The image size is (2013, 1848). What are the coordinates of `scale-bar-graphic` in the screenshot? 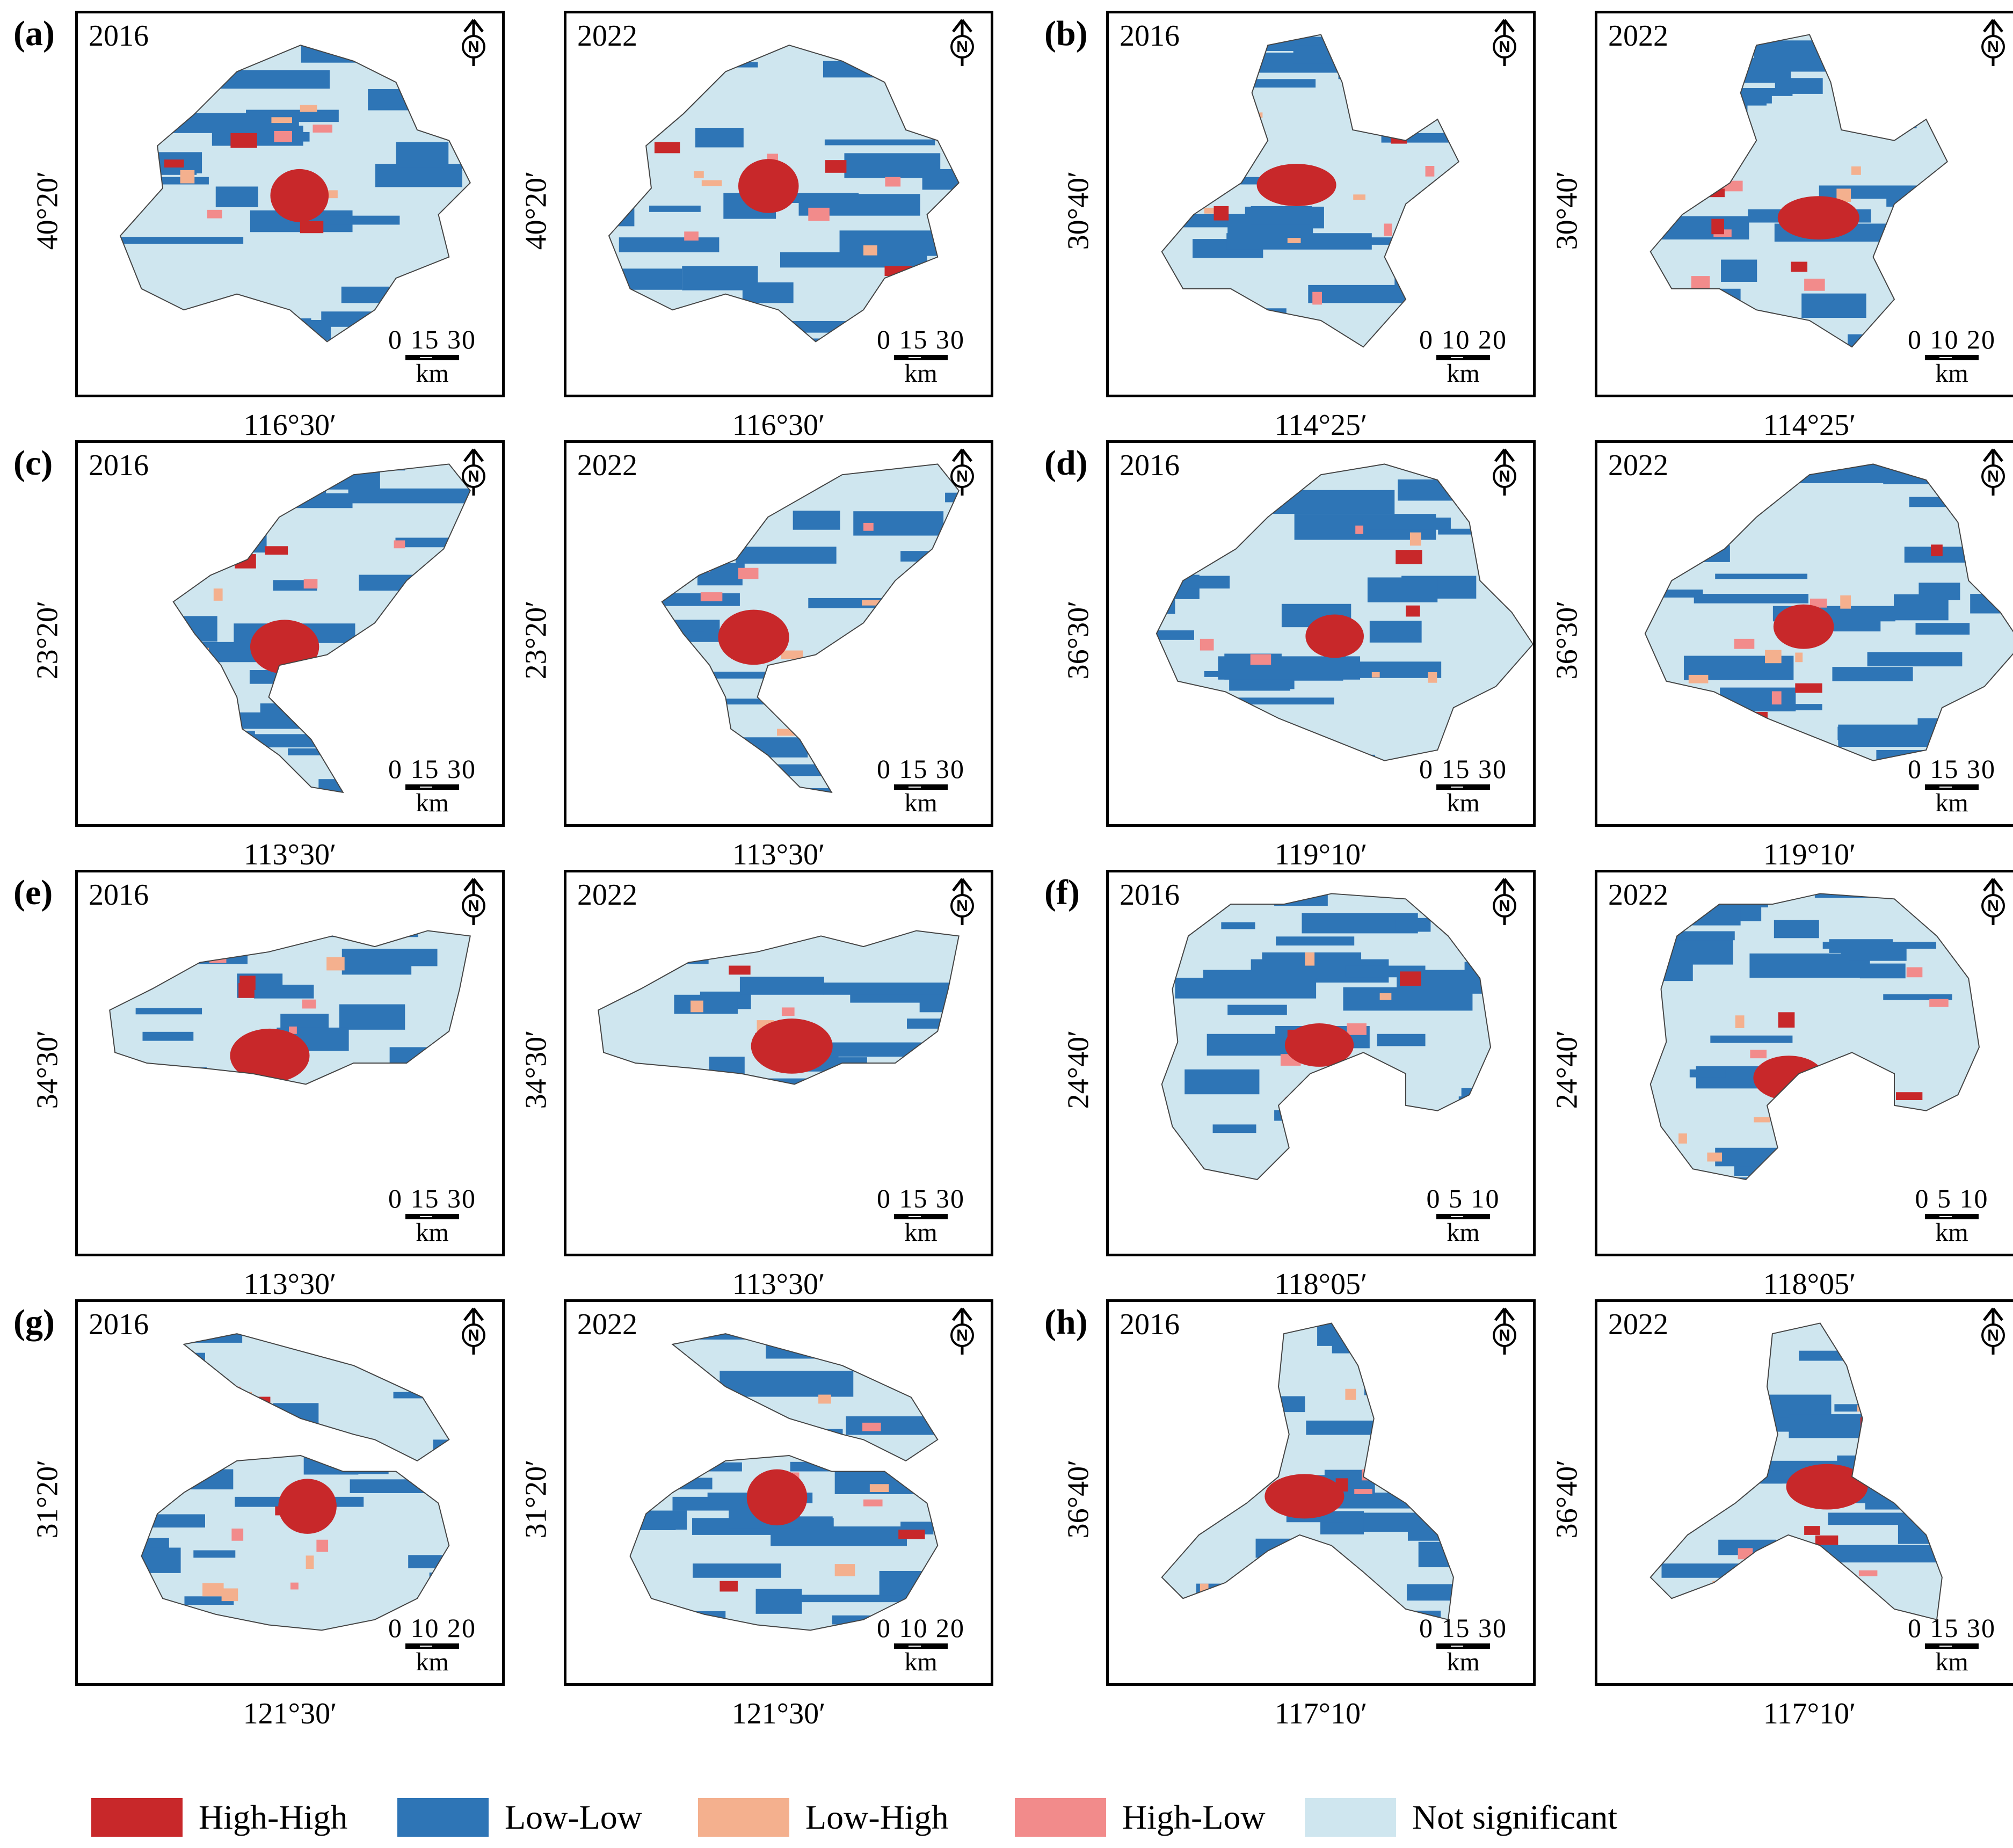 It's located at (1463, 1216).